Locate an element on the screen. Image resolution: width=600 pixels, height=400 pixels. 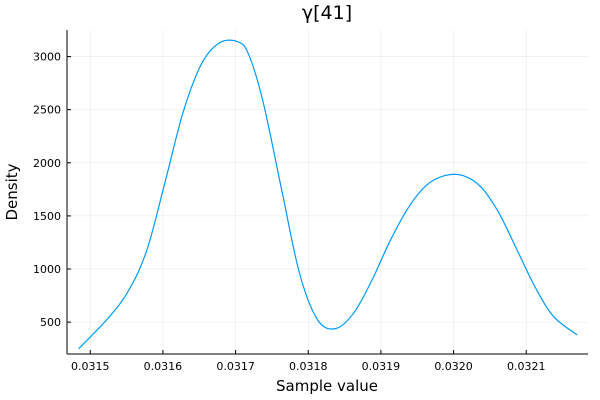
y-tick-label: 1500 is located at coordinates (47, 216).